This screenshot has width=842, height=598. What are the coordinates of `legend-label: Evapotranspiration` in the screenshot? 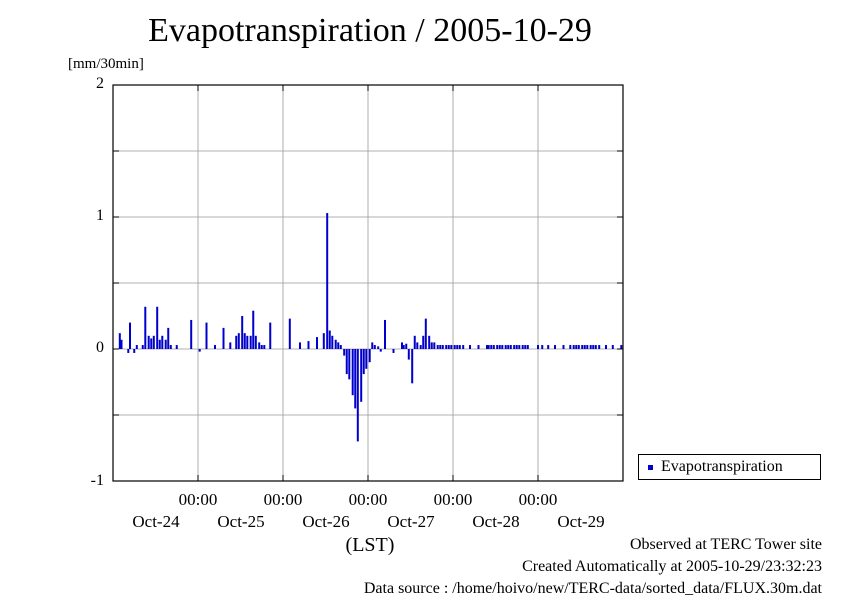 It's located at (722, 466).